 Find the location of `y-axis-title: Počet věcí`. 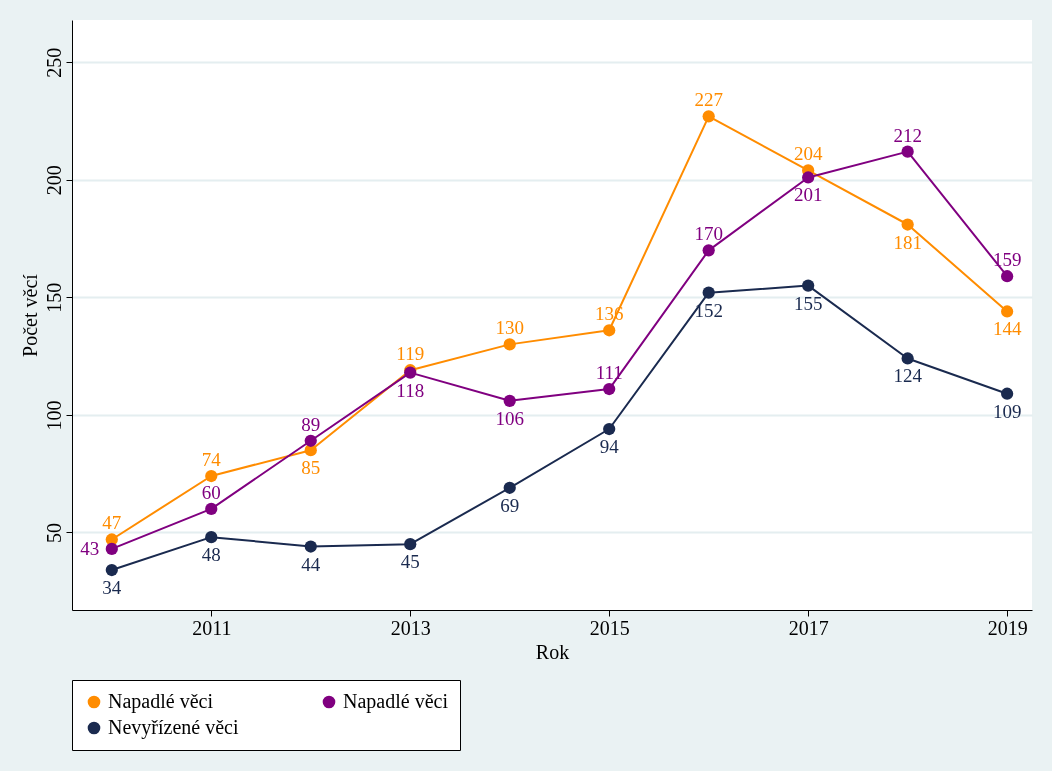

y-axis-title: Počet věcí is located at coordinates (29, 315).